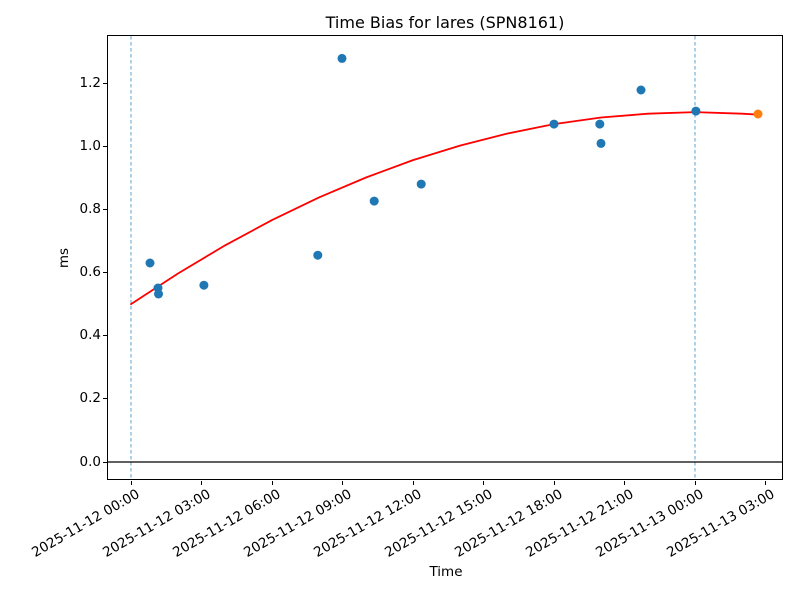 The height and width of the screenshot is (600, 800). What do you see at coordinates (90, 398) in the screenshot?
I see `y-tick-label: 0.2` at bounding box center [90, 398].